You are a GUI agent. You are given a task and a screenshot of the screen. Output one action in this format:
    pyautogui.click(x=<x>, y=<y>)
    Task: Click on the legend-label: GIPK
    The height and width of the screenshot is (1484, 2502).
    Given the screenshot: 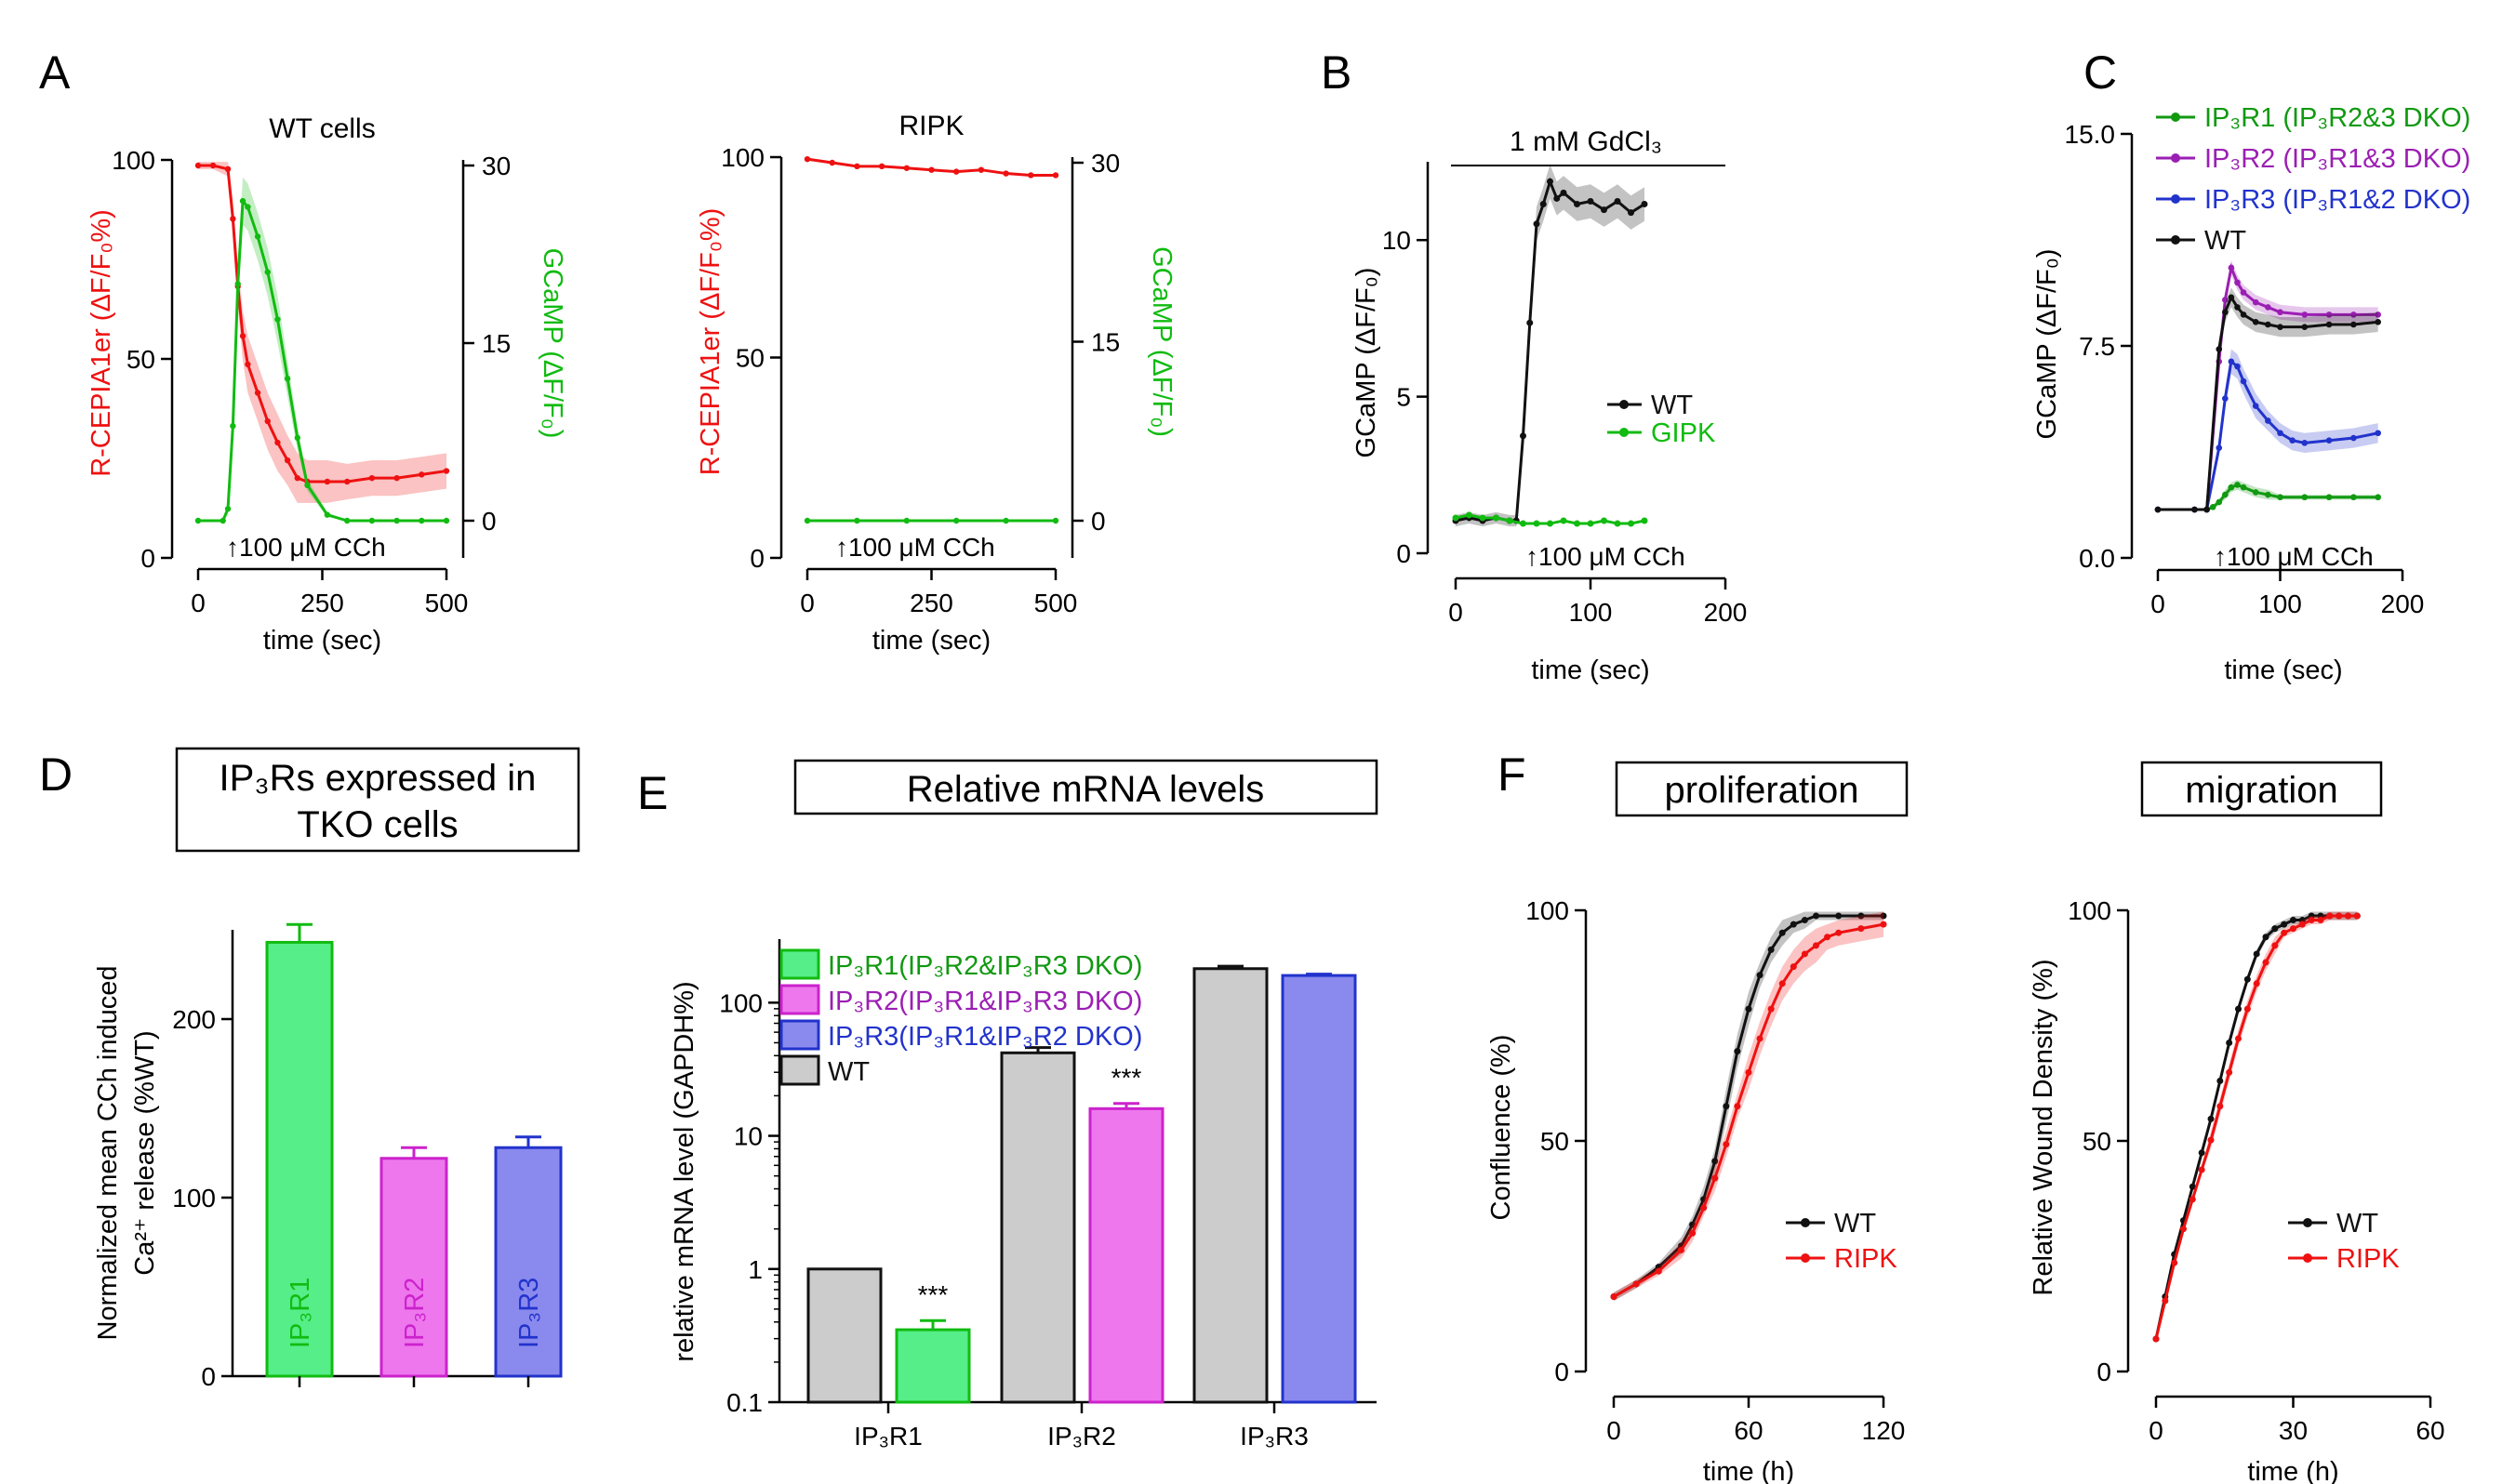 What is the action you would take?
    pyautogui.click(x=1684, y=433)
    